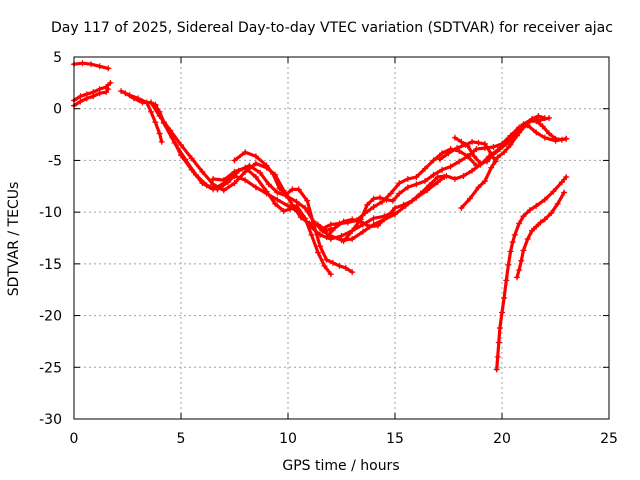 The width and height of the screenshot is (640, 480). Describe the element at coordinates (50, 368) in the screenshot. I see `y-tick-label: -25` at that location.